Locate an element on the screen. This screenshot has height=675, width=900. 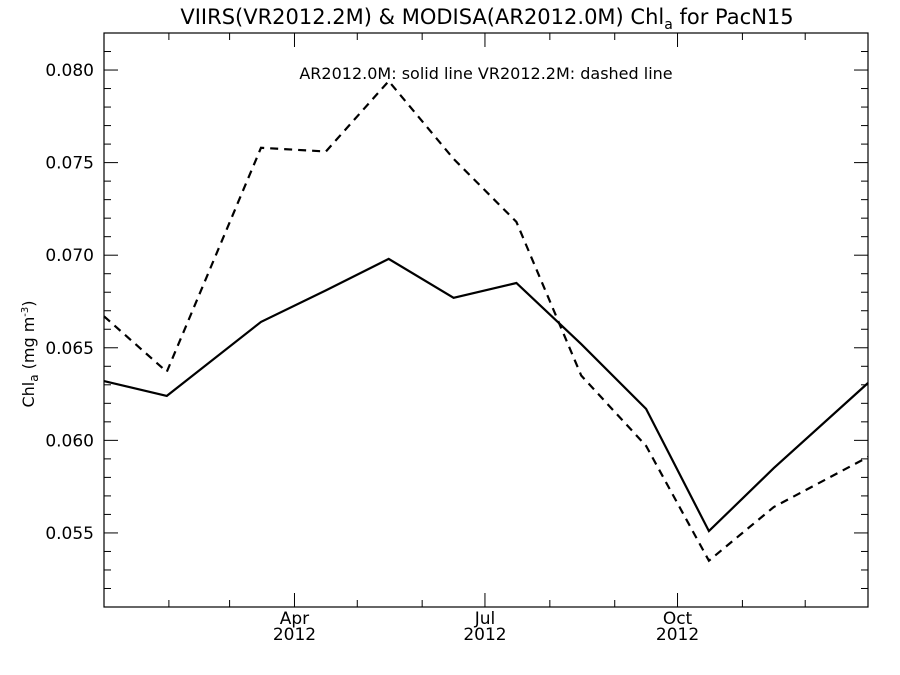
y-tick-label: 0.065 is located at coordinates (69, 349).